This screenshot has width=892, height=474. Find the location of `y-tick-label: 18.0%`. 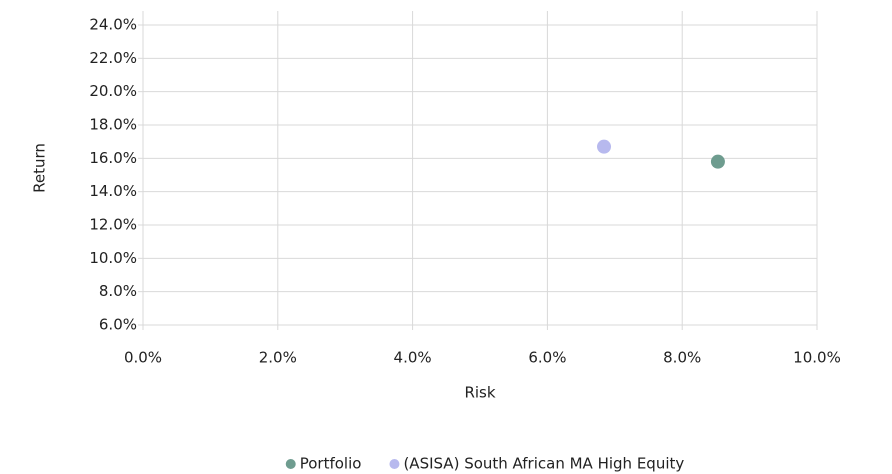

y-tick-label: 18.0% is located at coordinates (113, 125).